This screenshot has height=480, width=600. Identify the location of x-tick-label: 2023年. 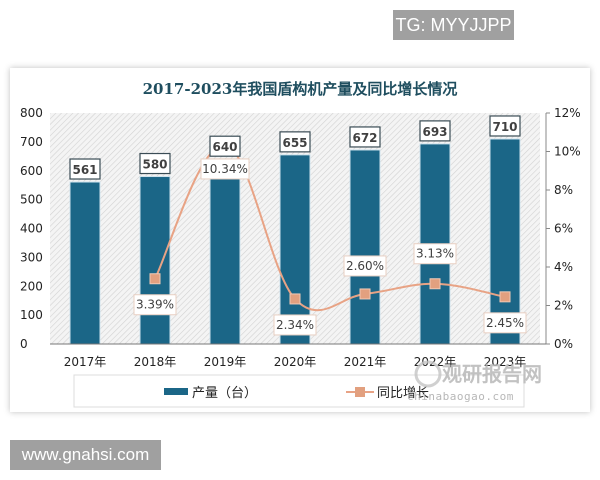
(505, 362).